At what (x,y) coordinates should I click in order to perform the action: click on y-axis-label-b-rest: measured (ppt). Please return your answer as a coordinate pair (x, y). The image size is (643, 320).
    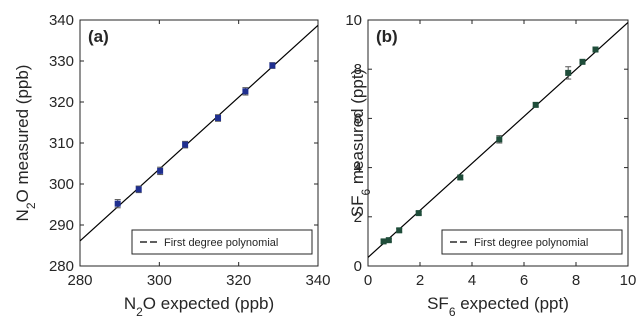
    Looking at the image, I should click on (357, 129).